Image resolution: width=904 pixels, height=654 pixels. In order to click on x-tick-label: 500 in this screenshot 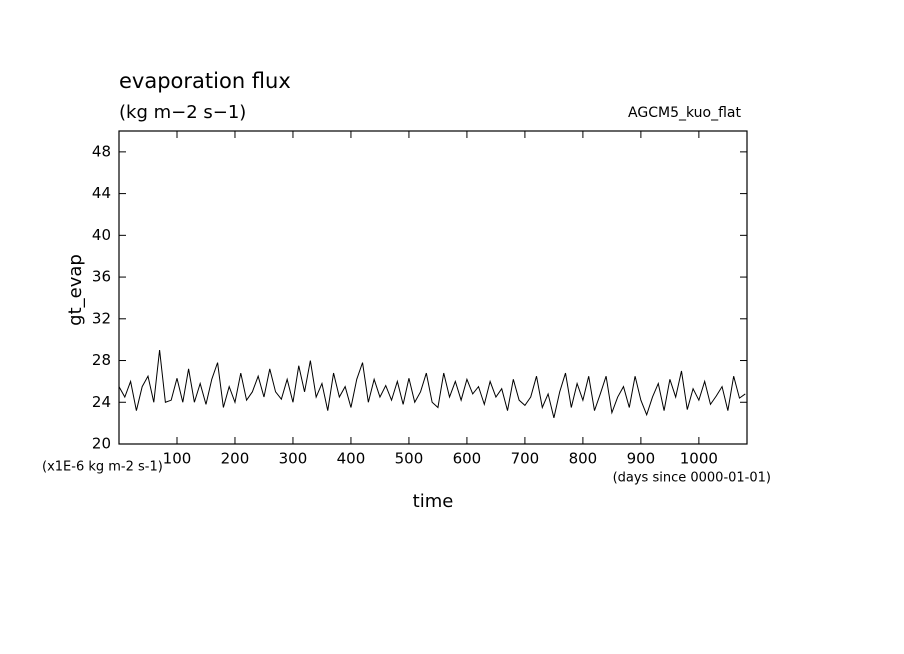, I will do `click(409, 459)`.